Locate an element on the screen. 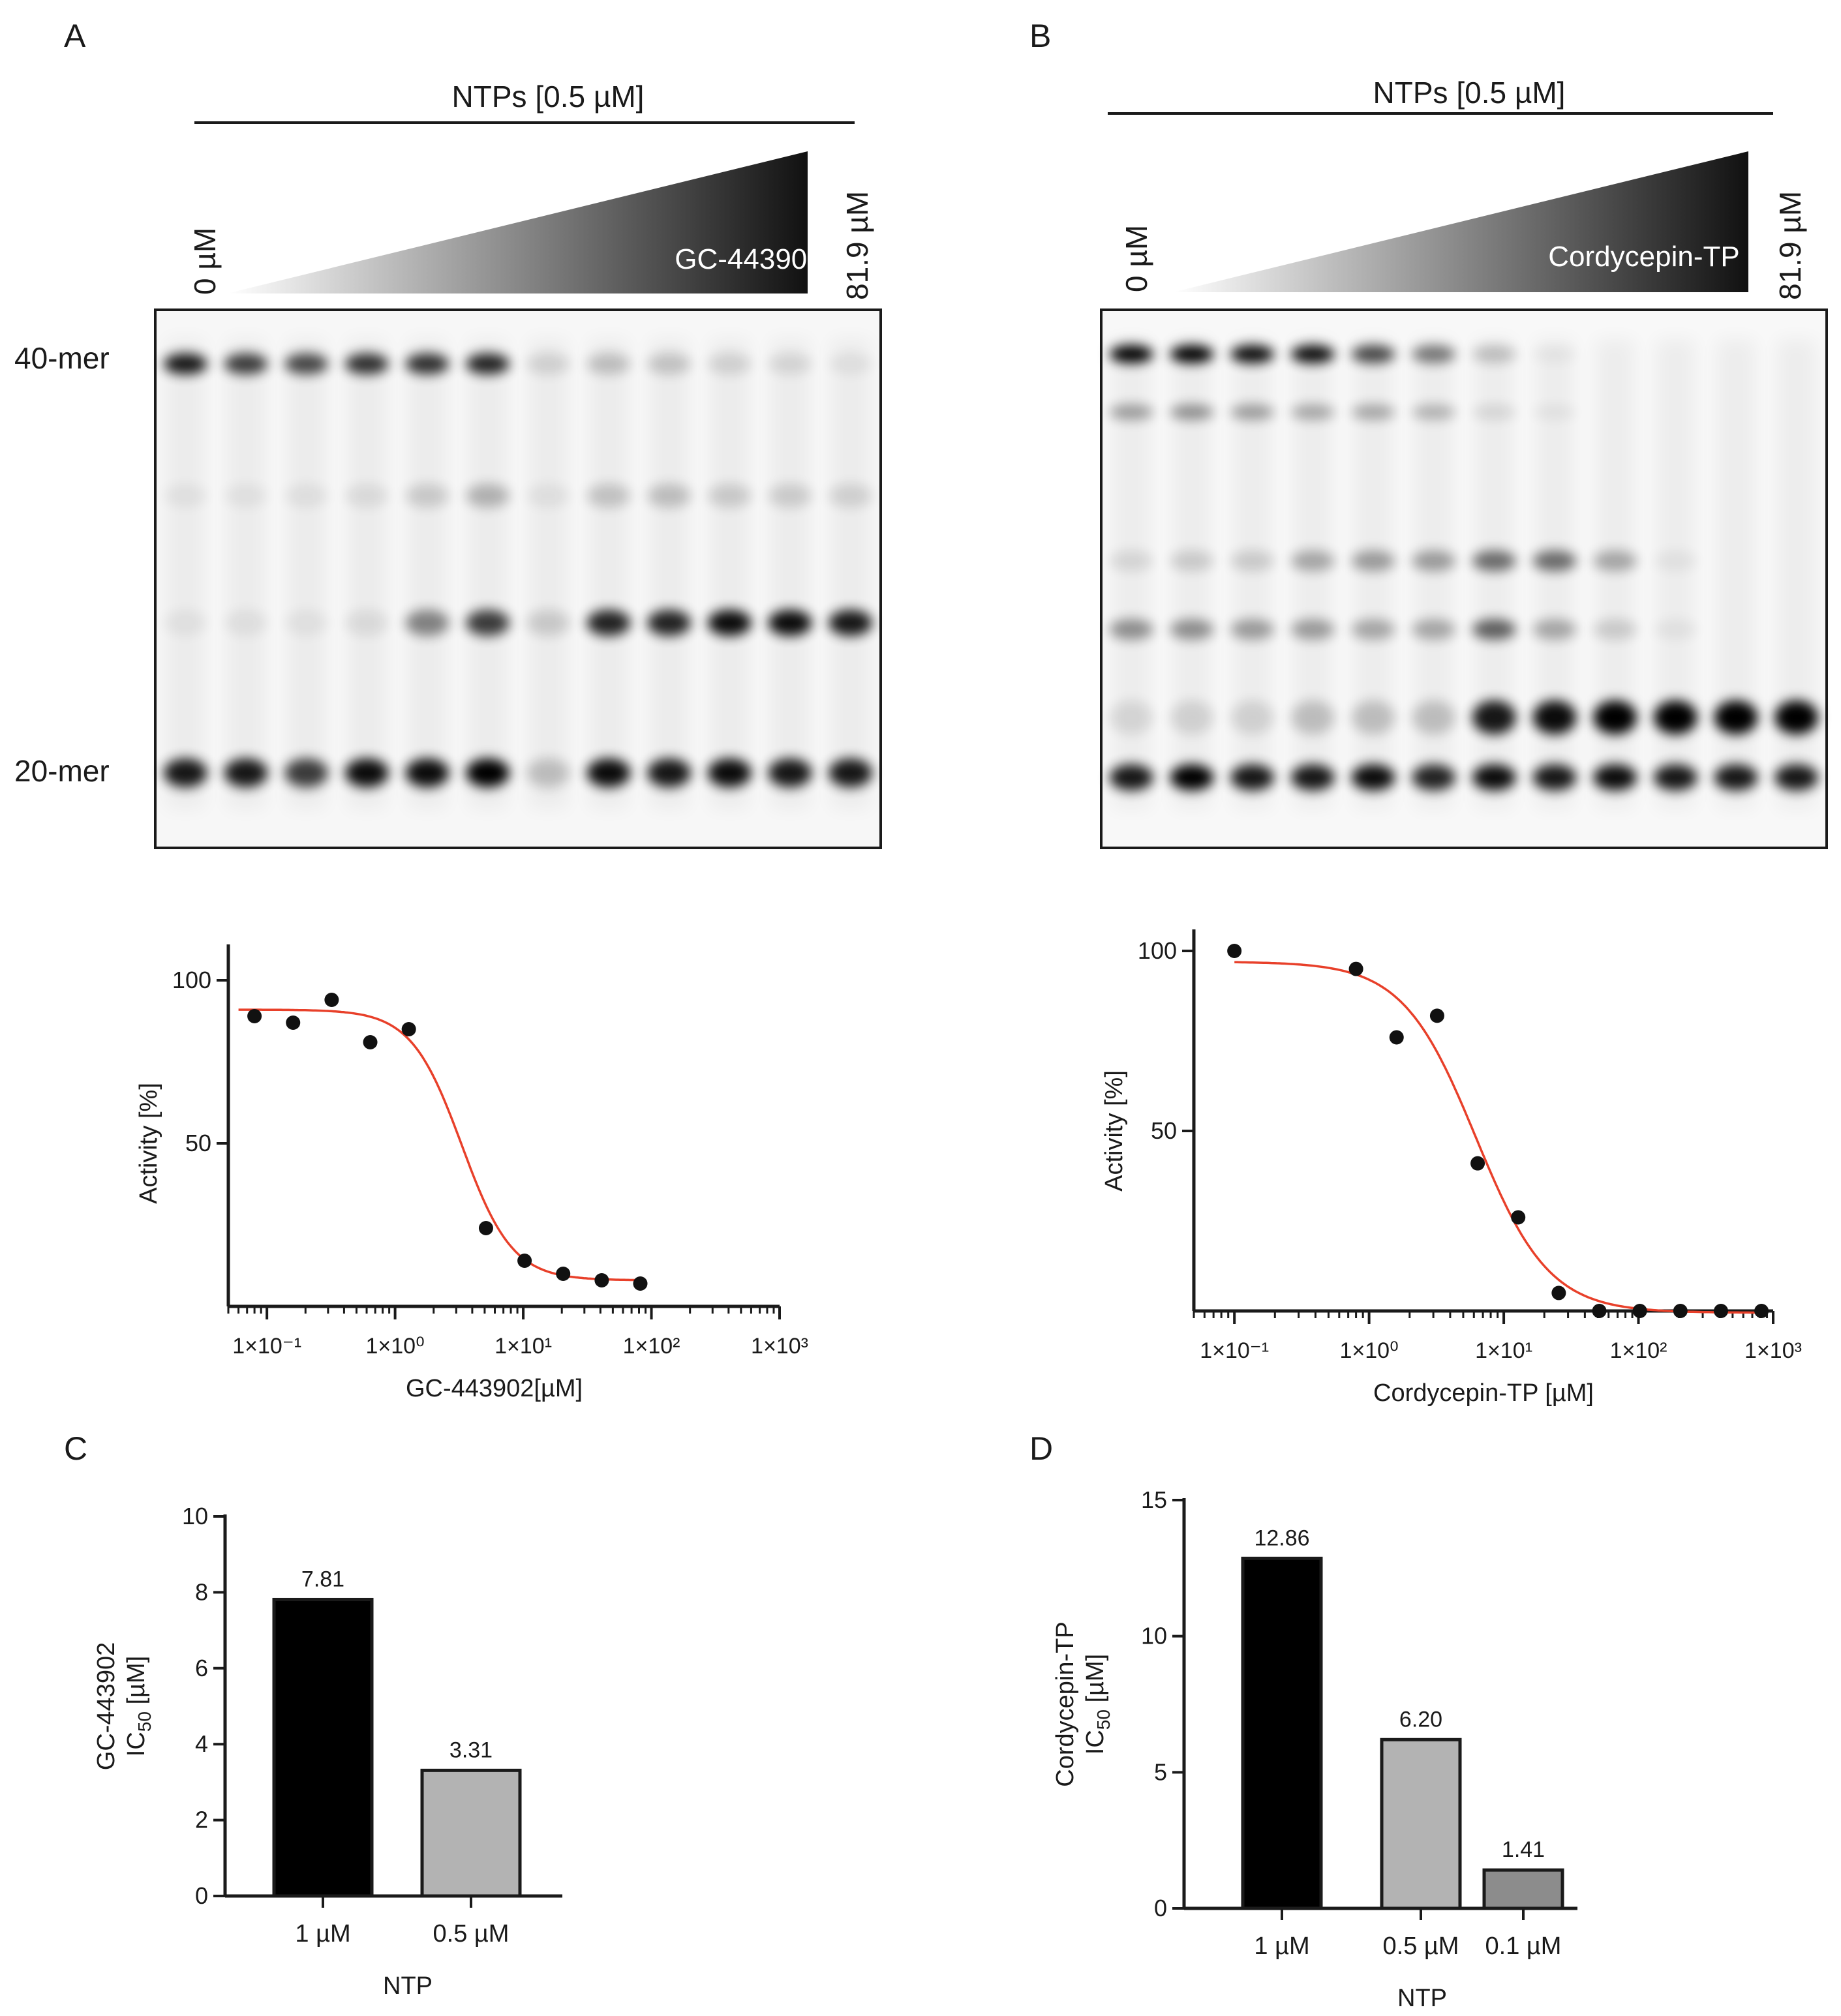 The image size is (1841, 2016). gel-b-gradient-triangle is located at coordinates (1460, 221).